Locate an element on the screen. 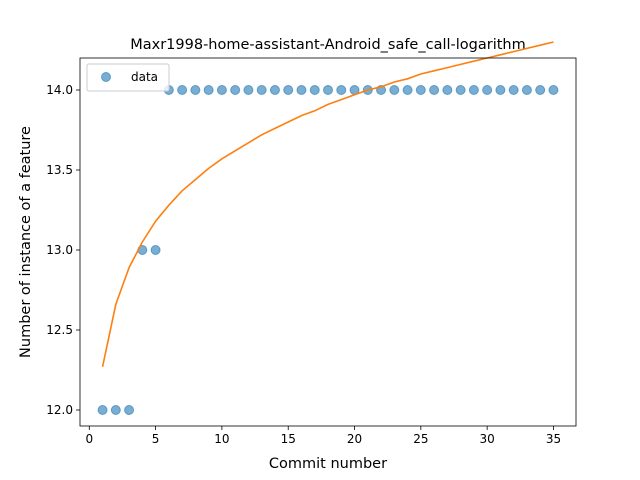 The width and height of the screenshot is (640, 480). y-tick-label: 12.5 is located at coordinates (59, 330).